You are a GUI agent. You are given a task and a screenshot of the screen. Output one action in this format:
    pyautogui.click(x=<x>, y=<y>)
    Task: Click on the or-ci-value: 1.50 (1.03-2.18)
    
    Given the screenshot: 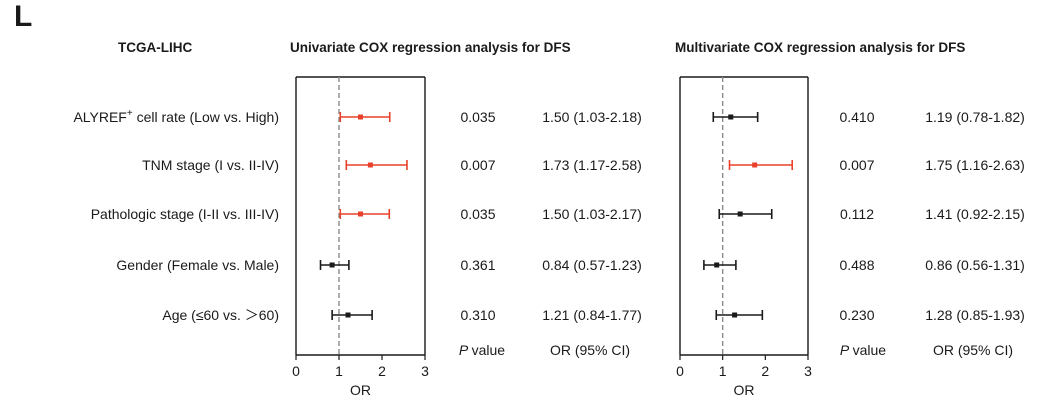 What is the action you would take?
    pyautogui.click(x=592, y=117)
    